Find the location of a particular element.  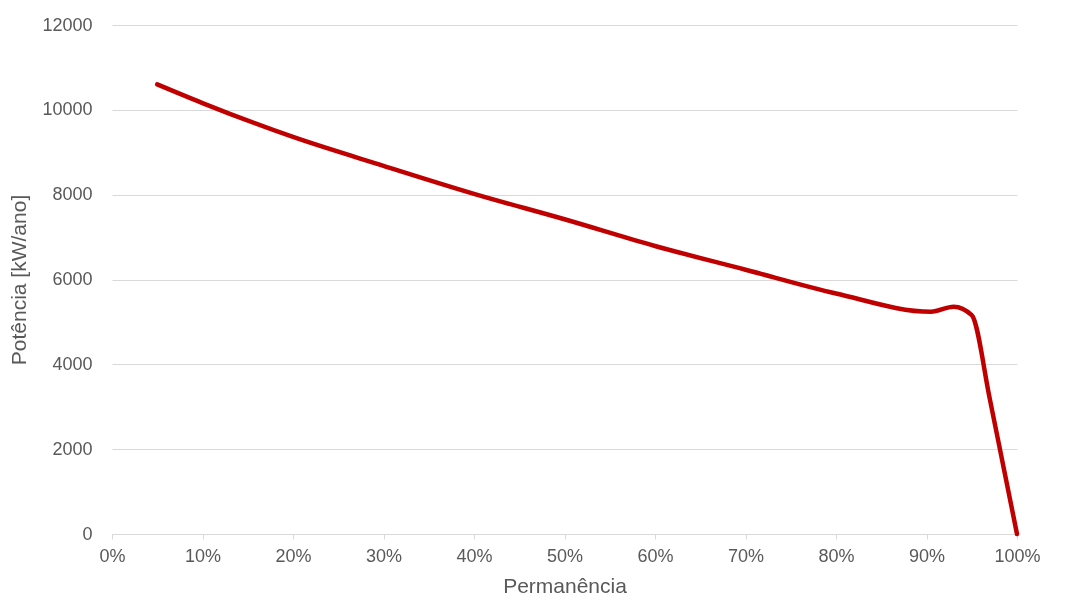

x-tick-label: 50% is located at coordinates (565, 555).